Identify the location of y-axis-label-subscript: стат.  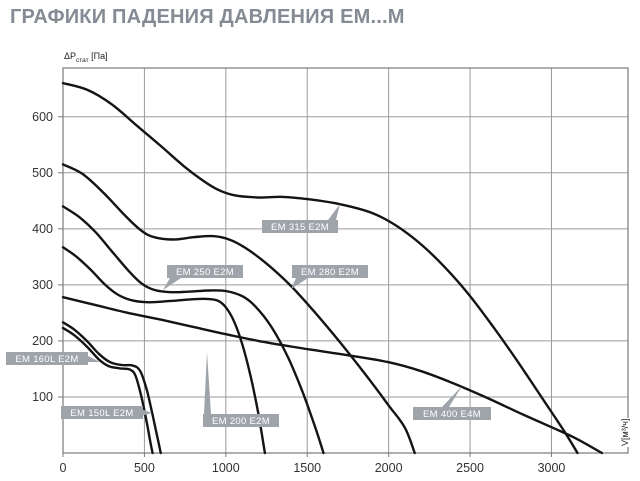
(82, 60).